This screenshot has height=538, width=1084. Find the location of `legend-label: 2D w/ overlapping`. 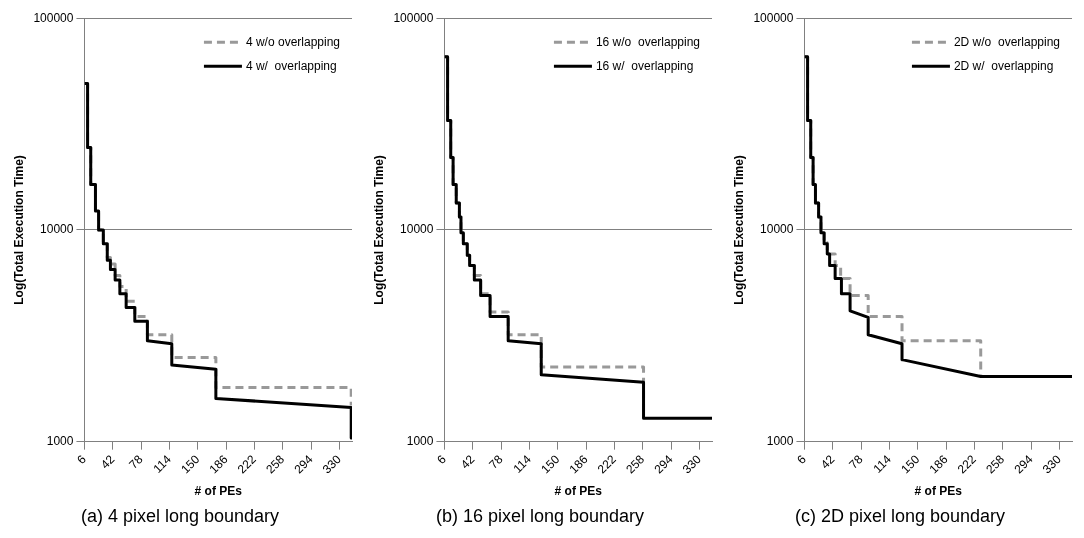

legend-label: 2D w/ overlapping is located at coordinates (1003, 65).